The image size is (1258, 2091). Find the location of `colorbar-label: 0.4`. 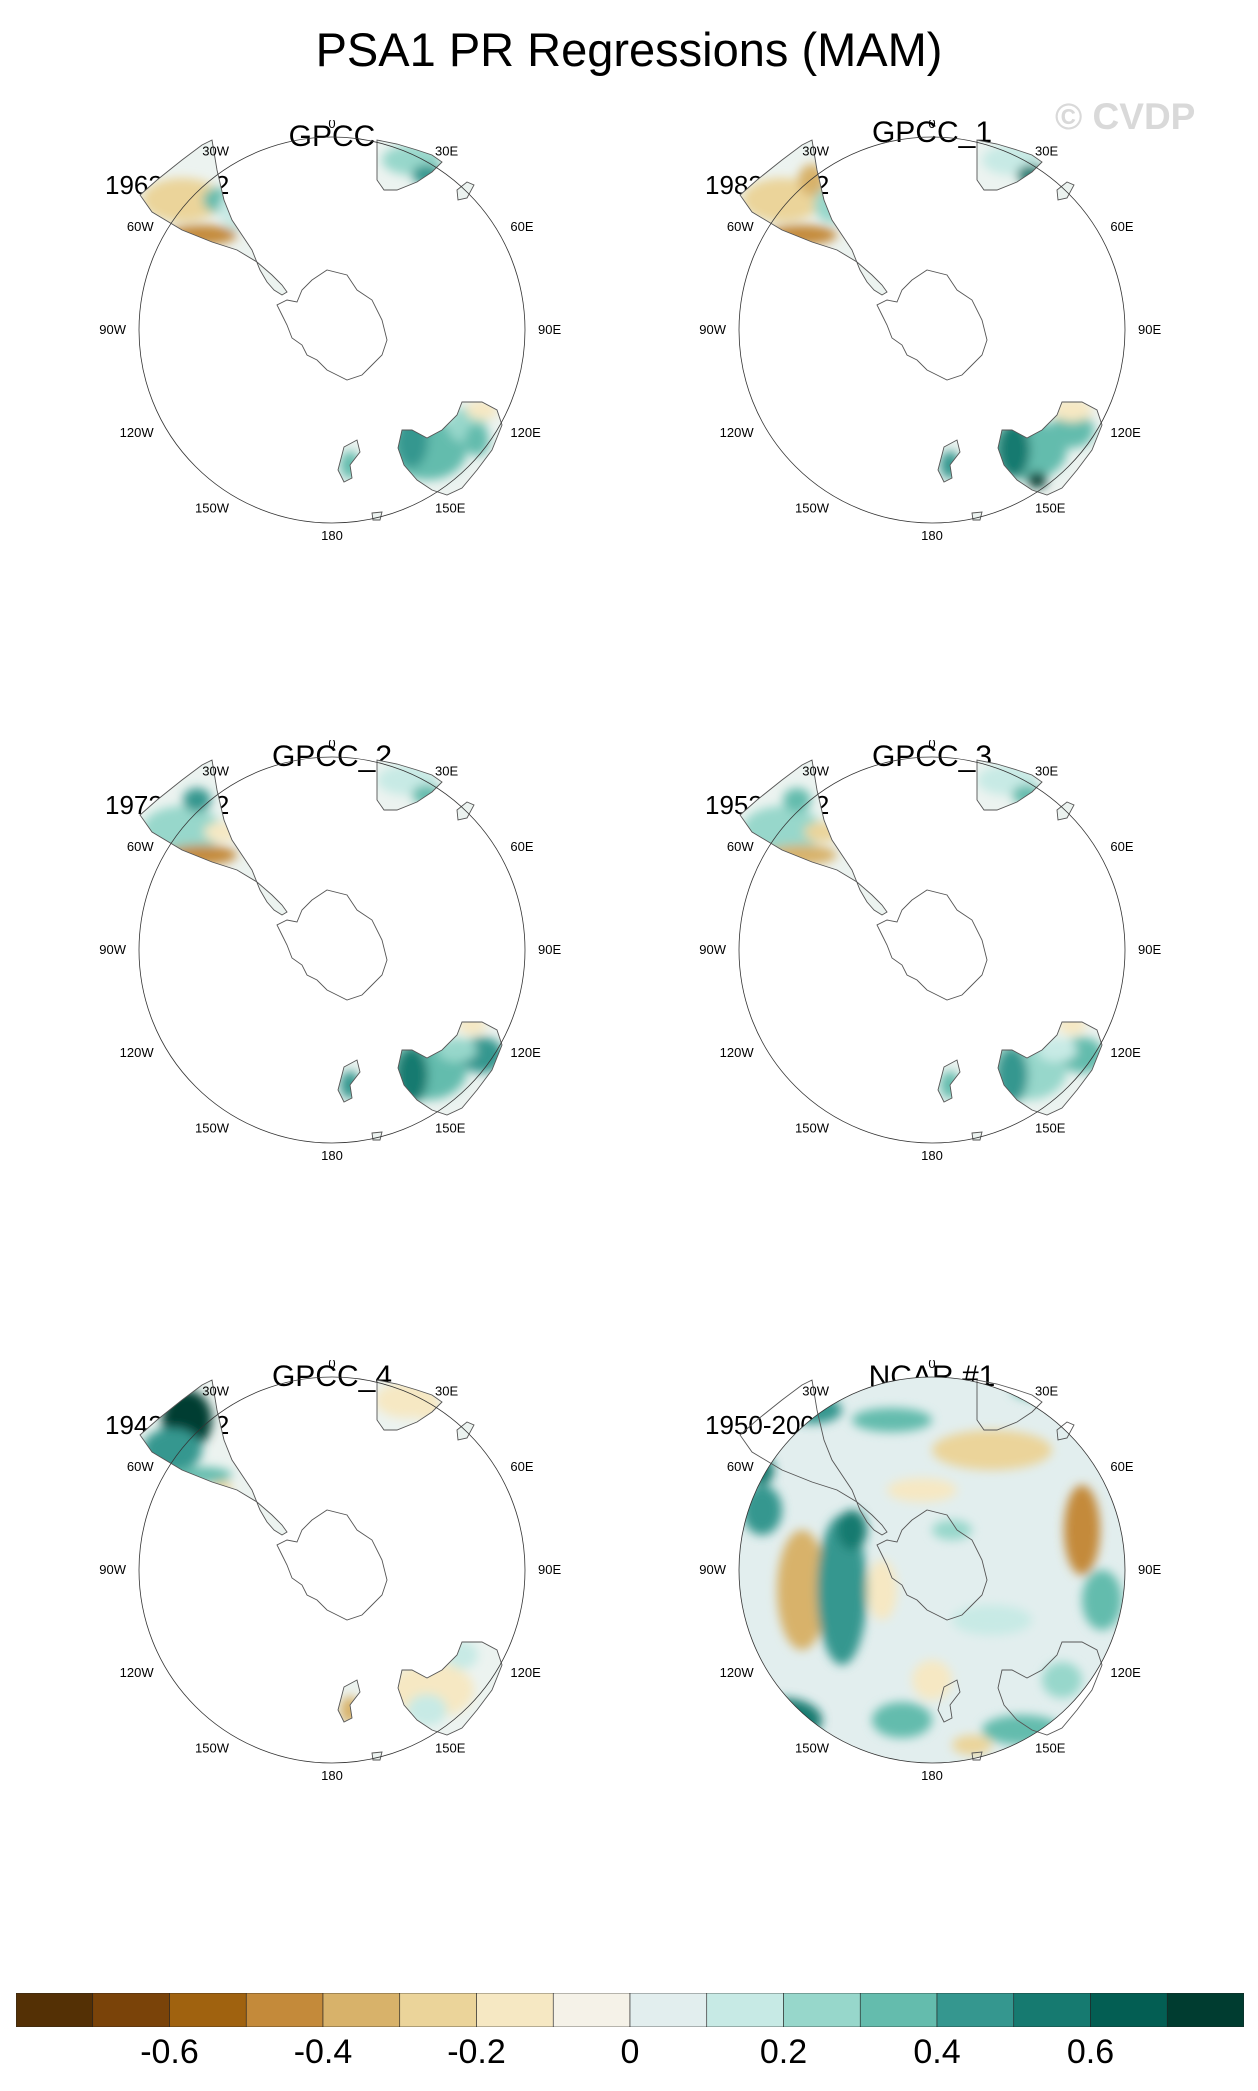

colorbar-label: 0.4 is located at coordinates (937, 2052).